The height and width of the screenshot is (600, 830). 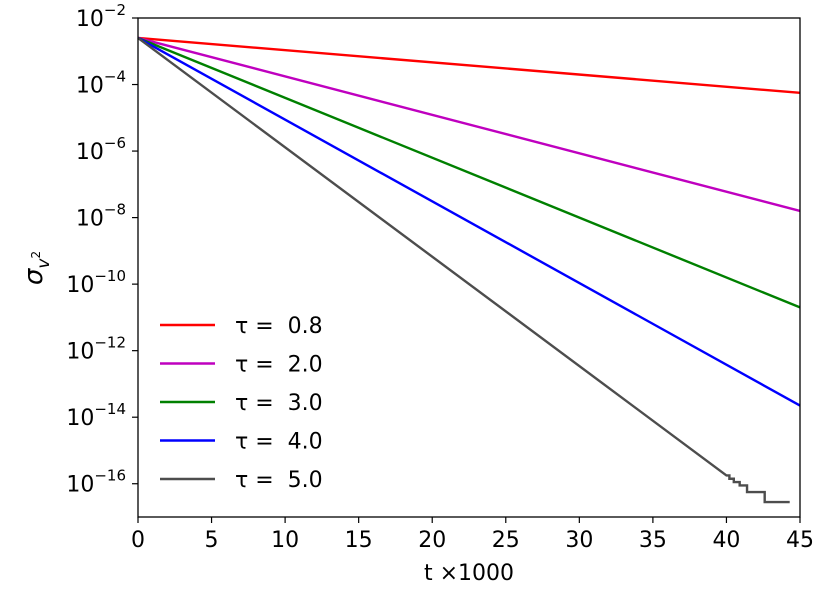 I want to click on y-tick-label: 10⁻¹², so click(x=96, y=349).